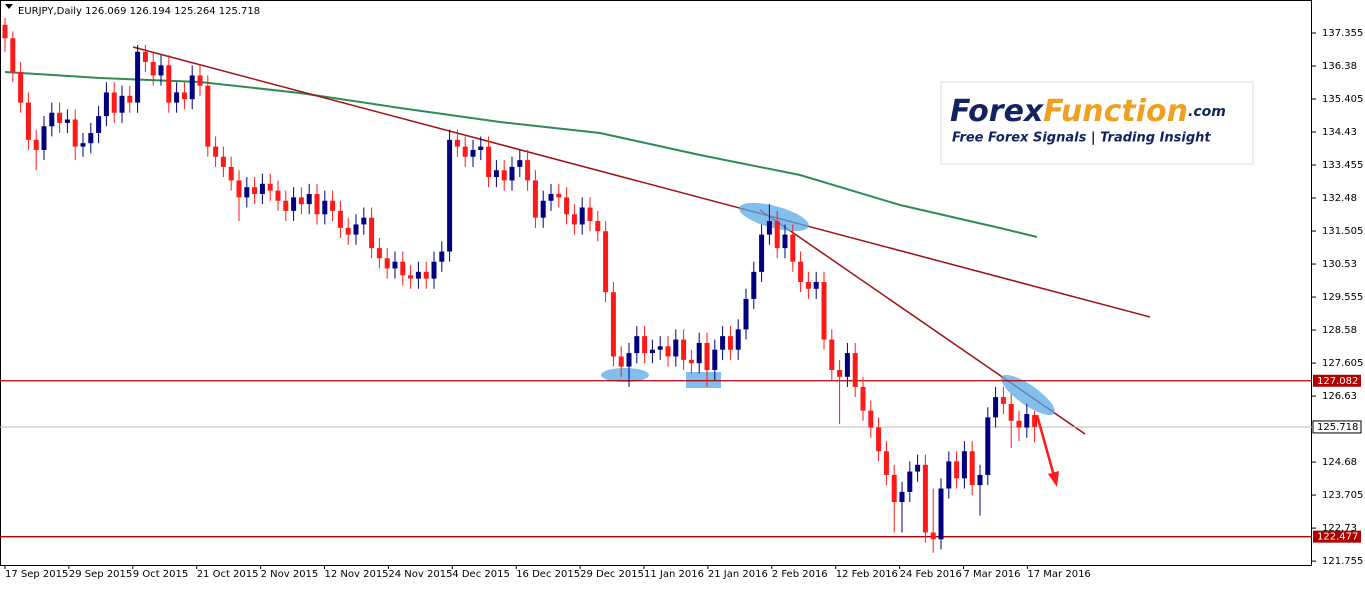  I want to click on level-label-box, so click(1337, 380).